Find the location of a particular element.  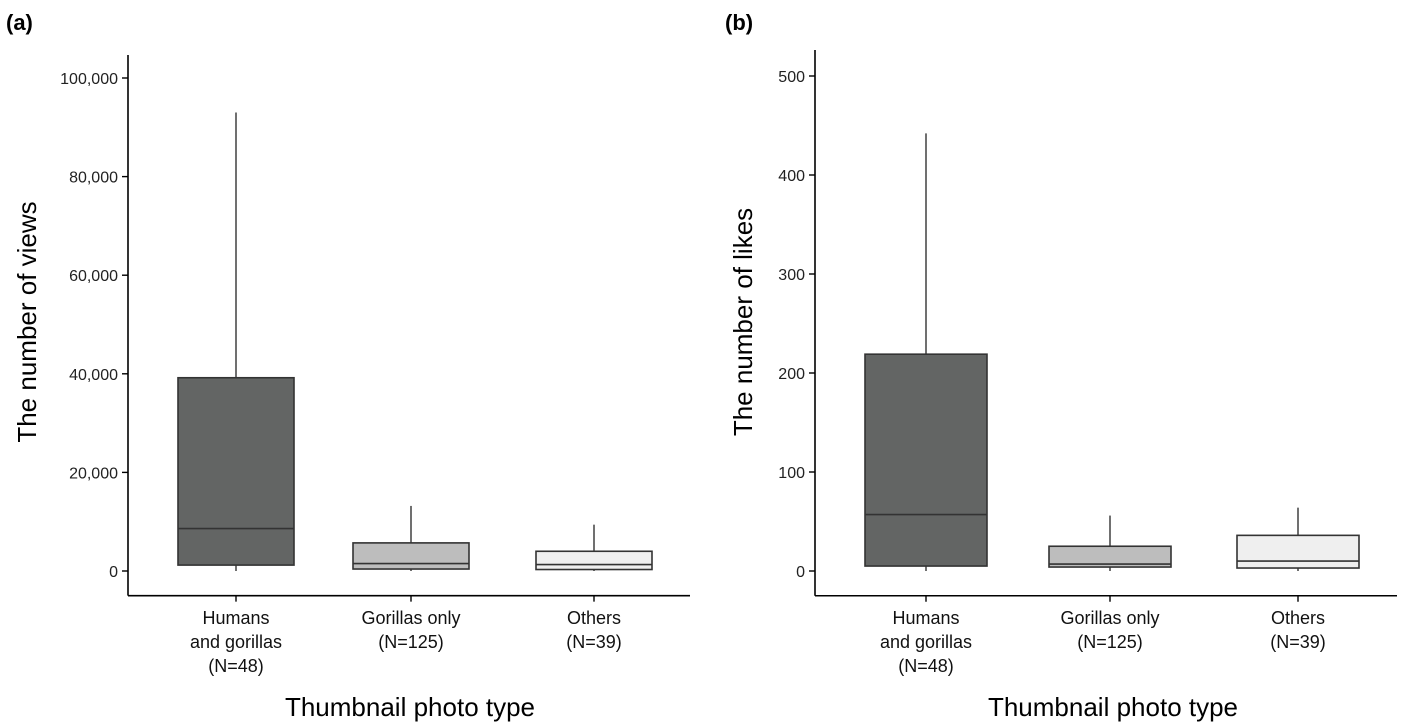

y-axis-title: The number of likes is located at coordinates (743, 322).